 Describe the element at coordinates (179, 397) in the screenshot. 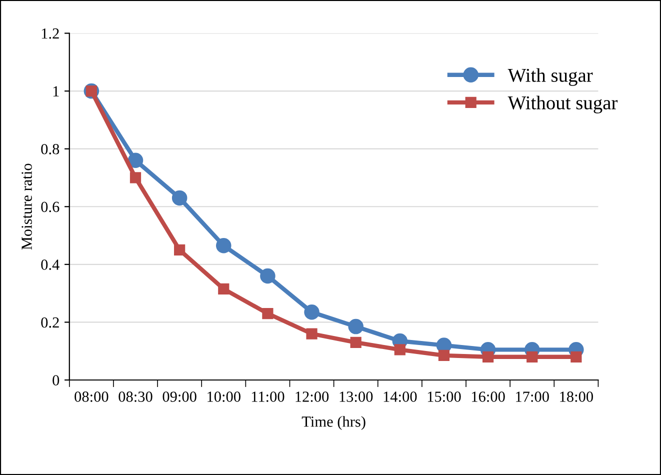

I see `x-tick-label: 09:00` at that location.